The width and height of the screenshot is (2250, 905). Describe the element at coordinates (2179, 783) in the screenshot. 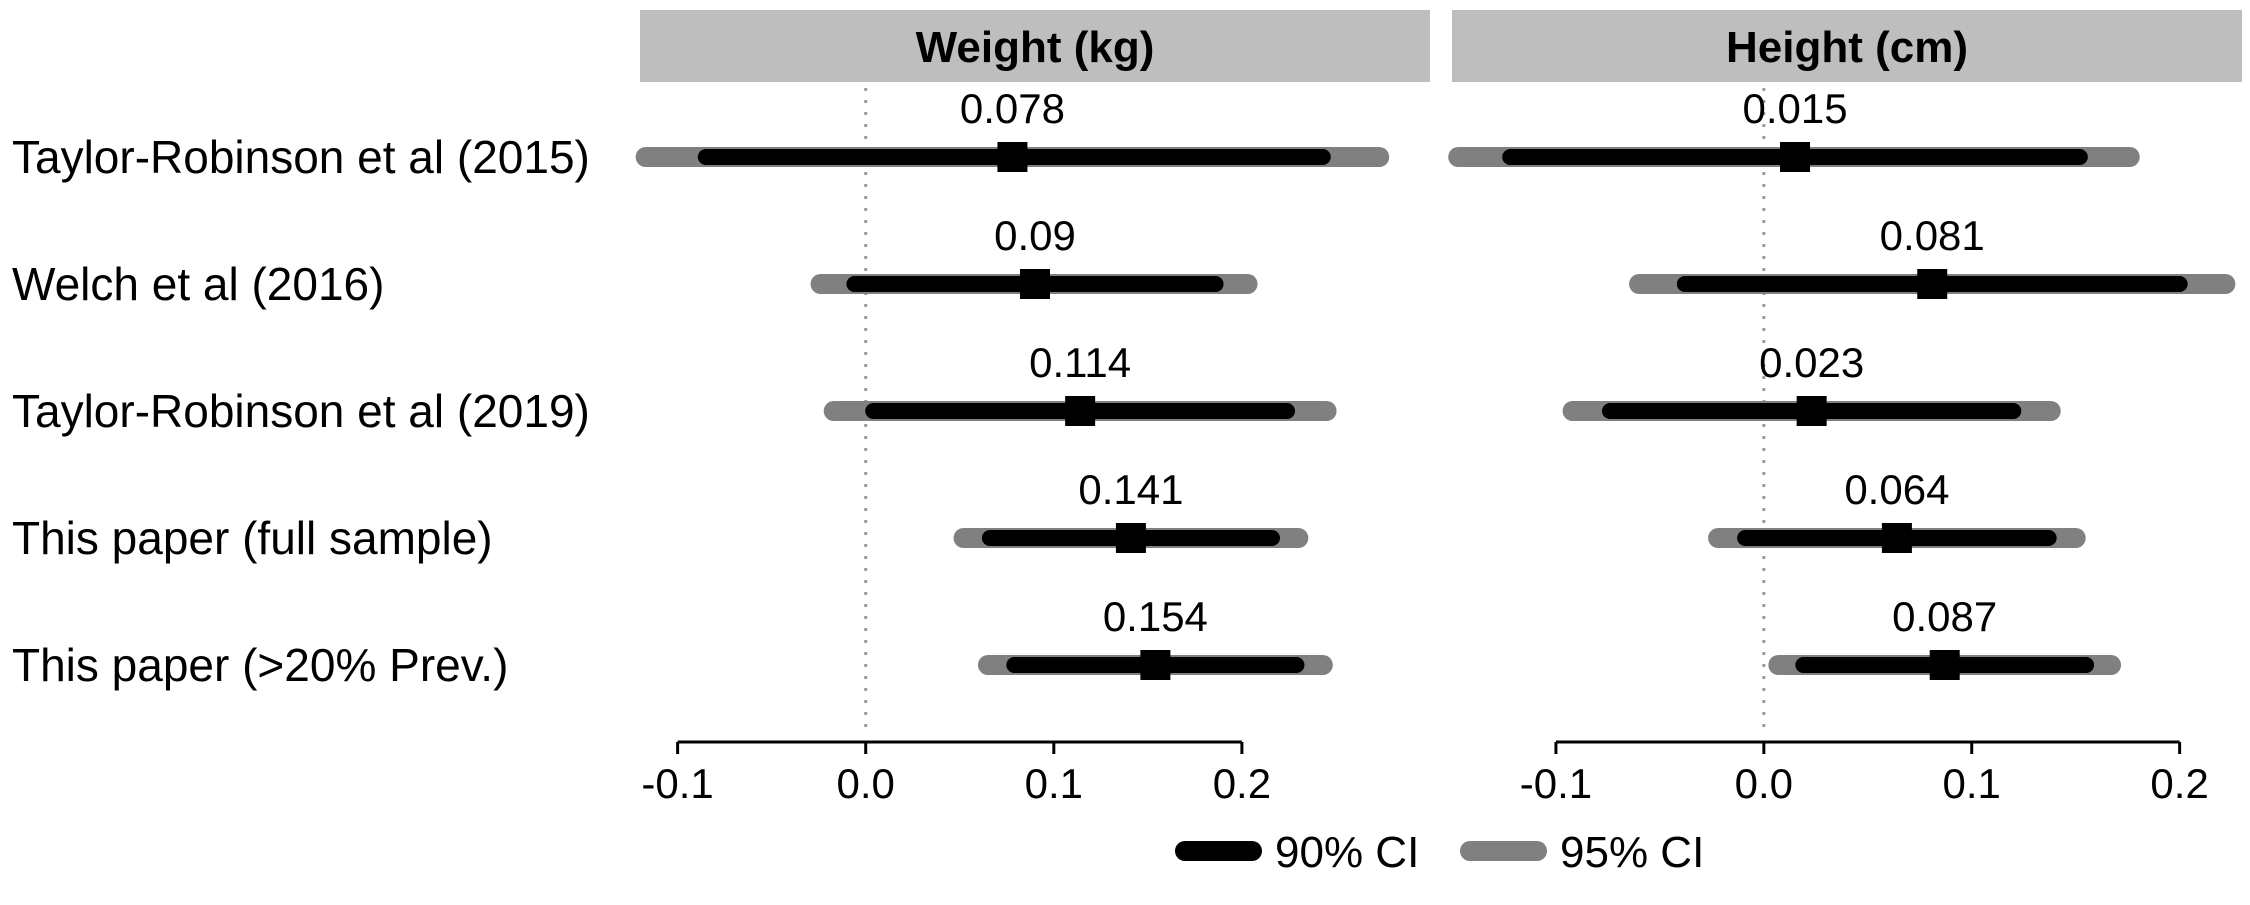

I see `height-x-tick-label-4: 0.2` at that location.